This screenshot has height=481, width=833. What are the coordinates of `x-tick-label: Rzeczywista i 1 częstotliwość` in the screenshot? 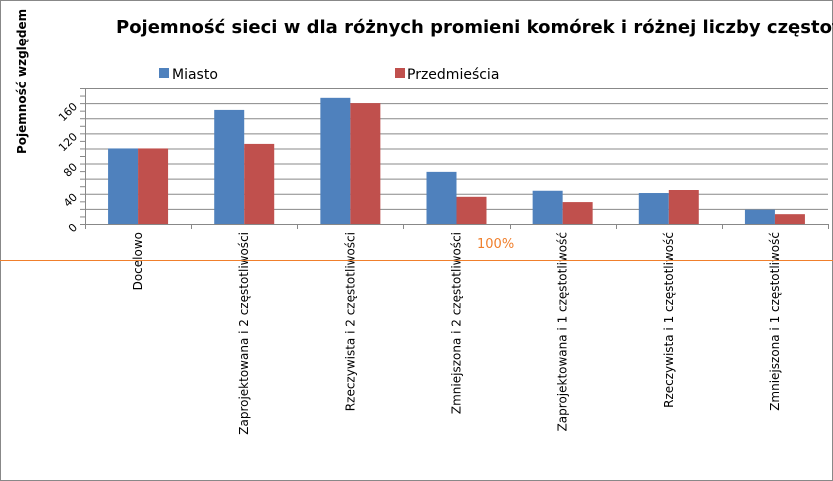 It's located at (669, 320).